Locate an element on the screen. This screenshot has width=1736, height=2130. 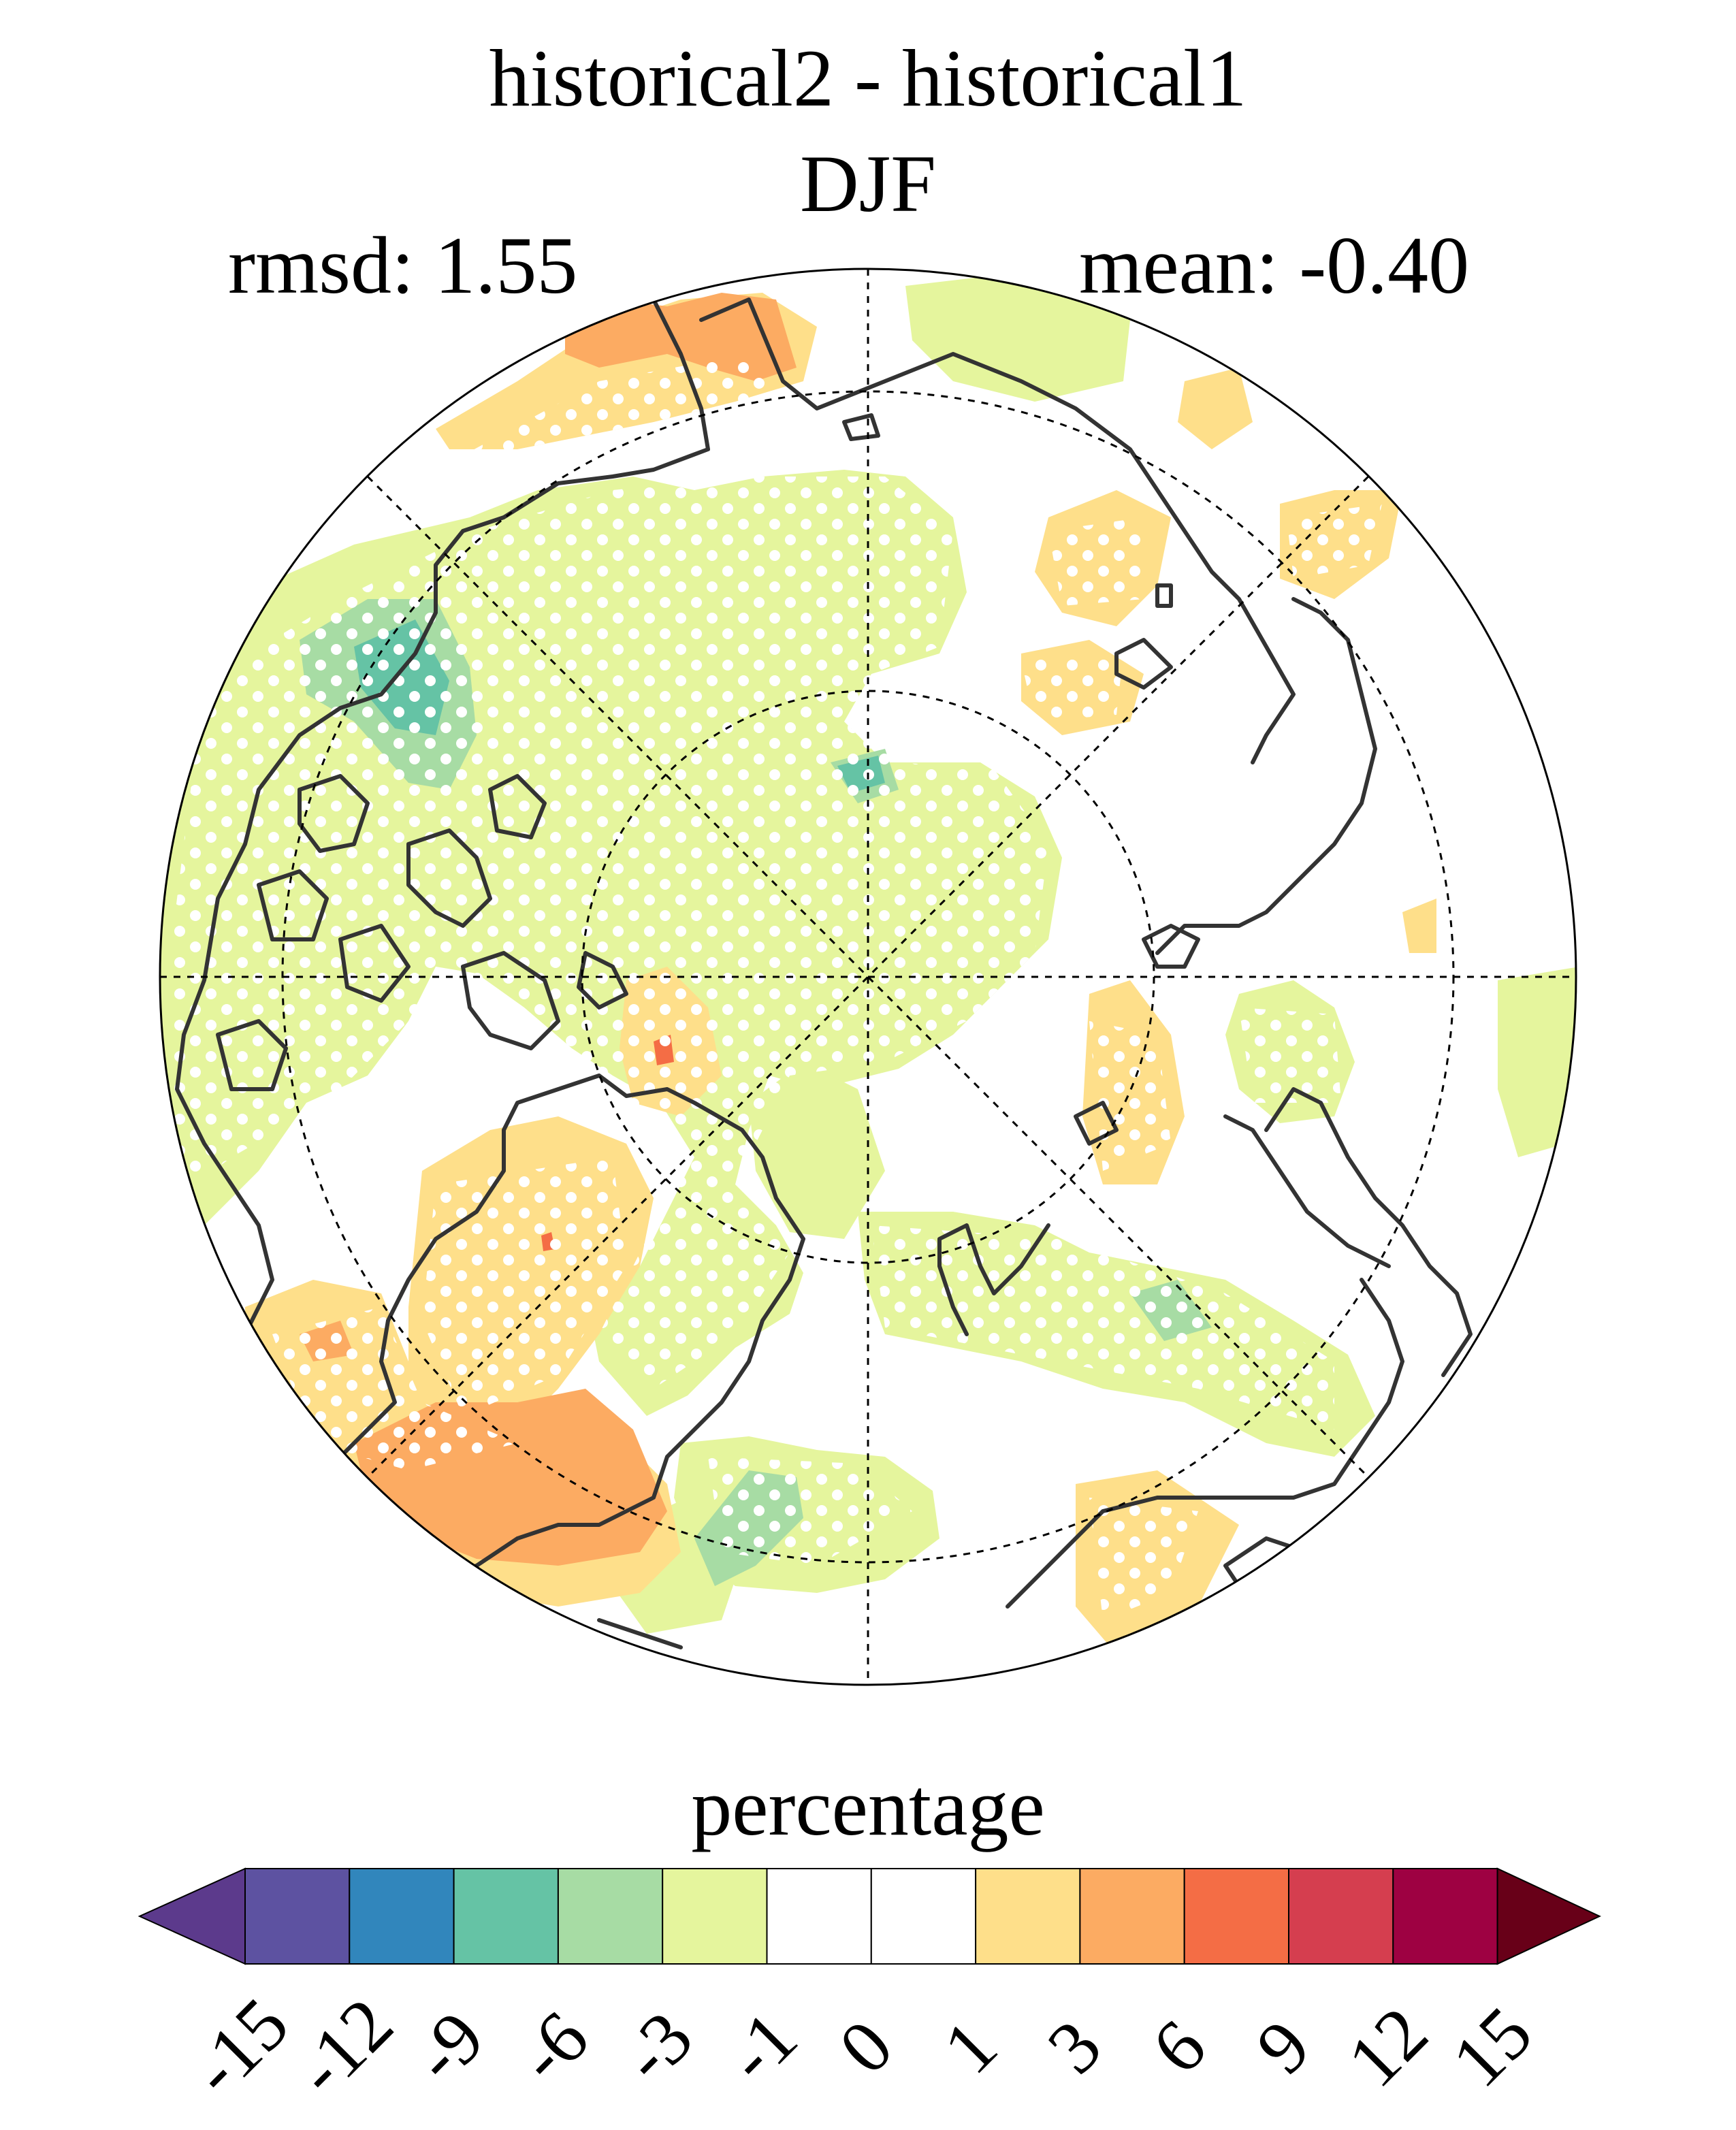
colorbar-label: percentage is located at coordinates (868, 1807).